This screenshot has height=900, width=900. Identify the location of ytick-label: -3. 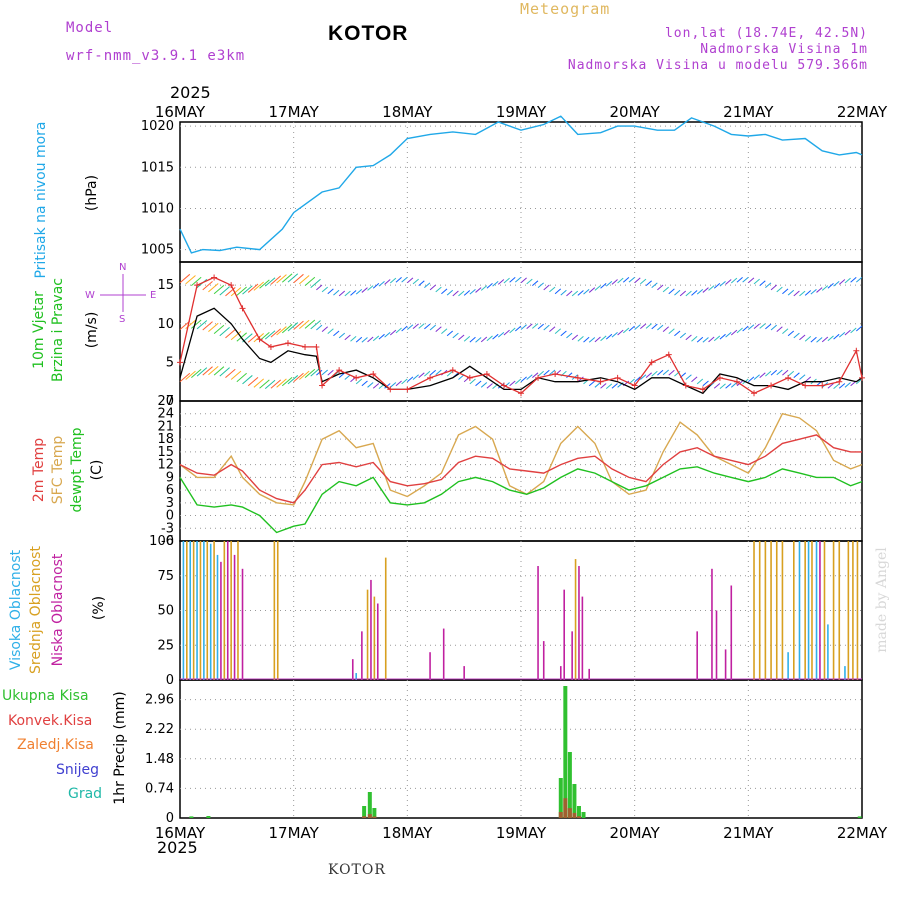
(167, 528).